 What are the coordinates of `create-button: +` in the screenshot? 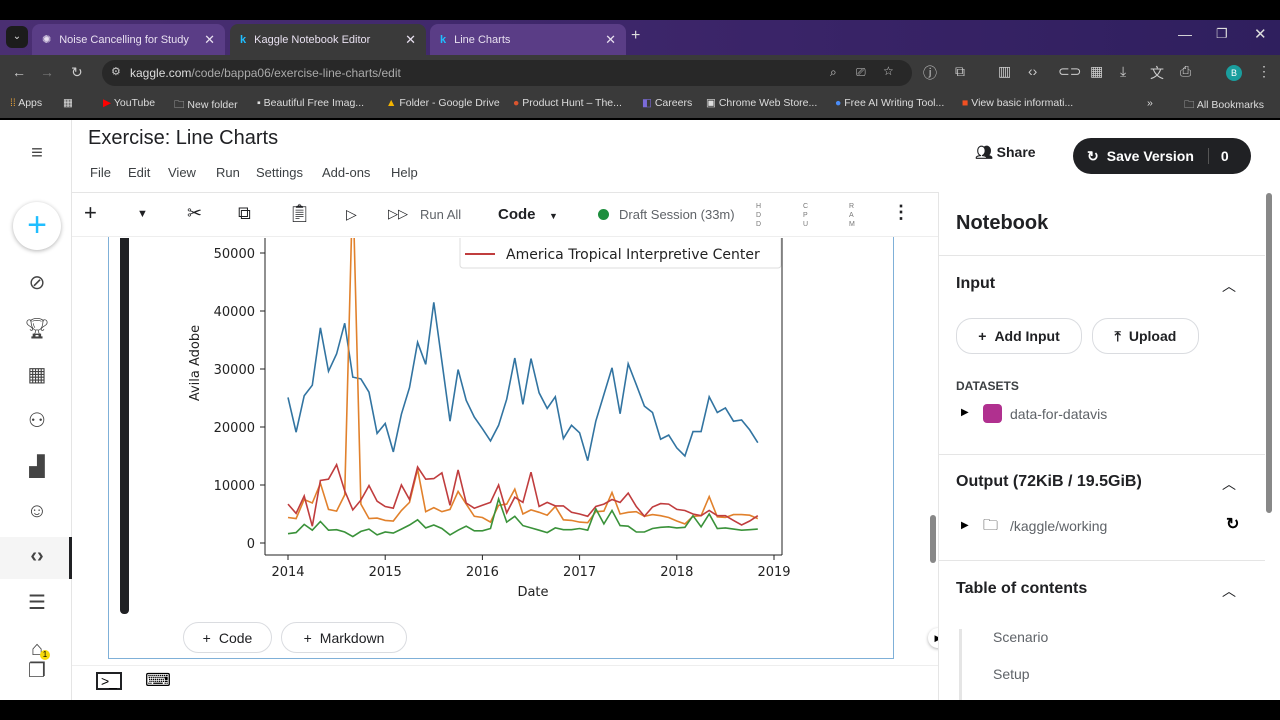 It's located at (37, 226).